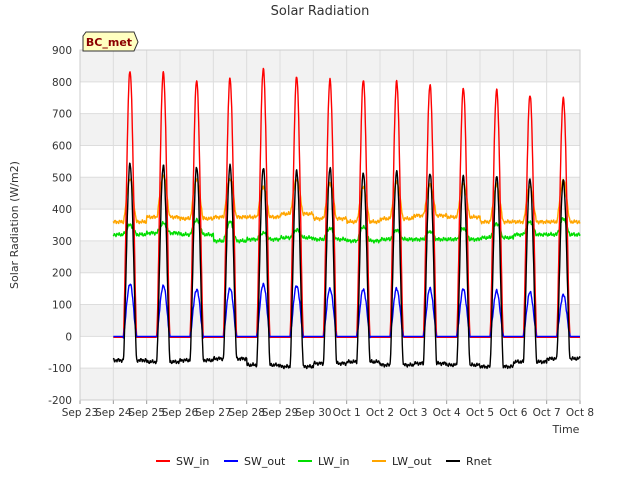 This screenshot has width=640, height=480. Describe the element at coordinates (447, 413) in the screenshot. I see `x-tick-label: Oct 4` at that location.